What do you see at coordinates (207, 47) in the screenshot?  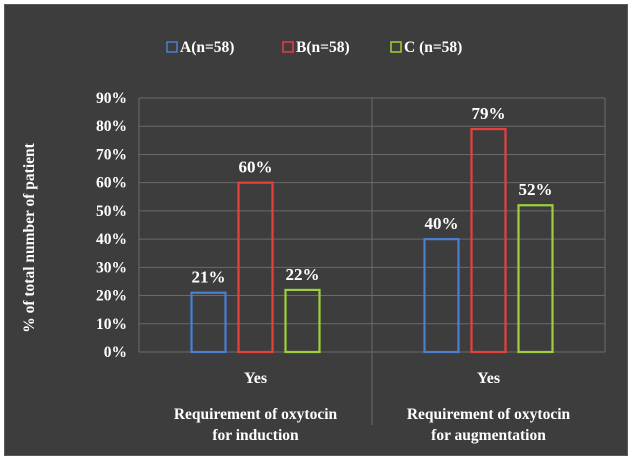 I see `legend-label: A(n=58)` at bounding box center [207, 47].